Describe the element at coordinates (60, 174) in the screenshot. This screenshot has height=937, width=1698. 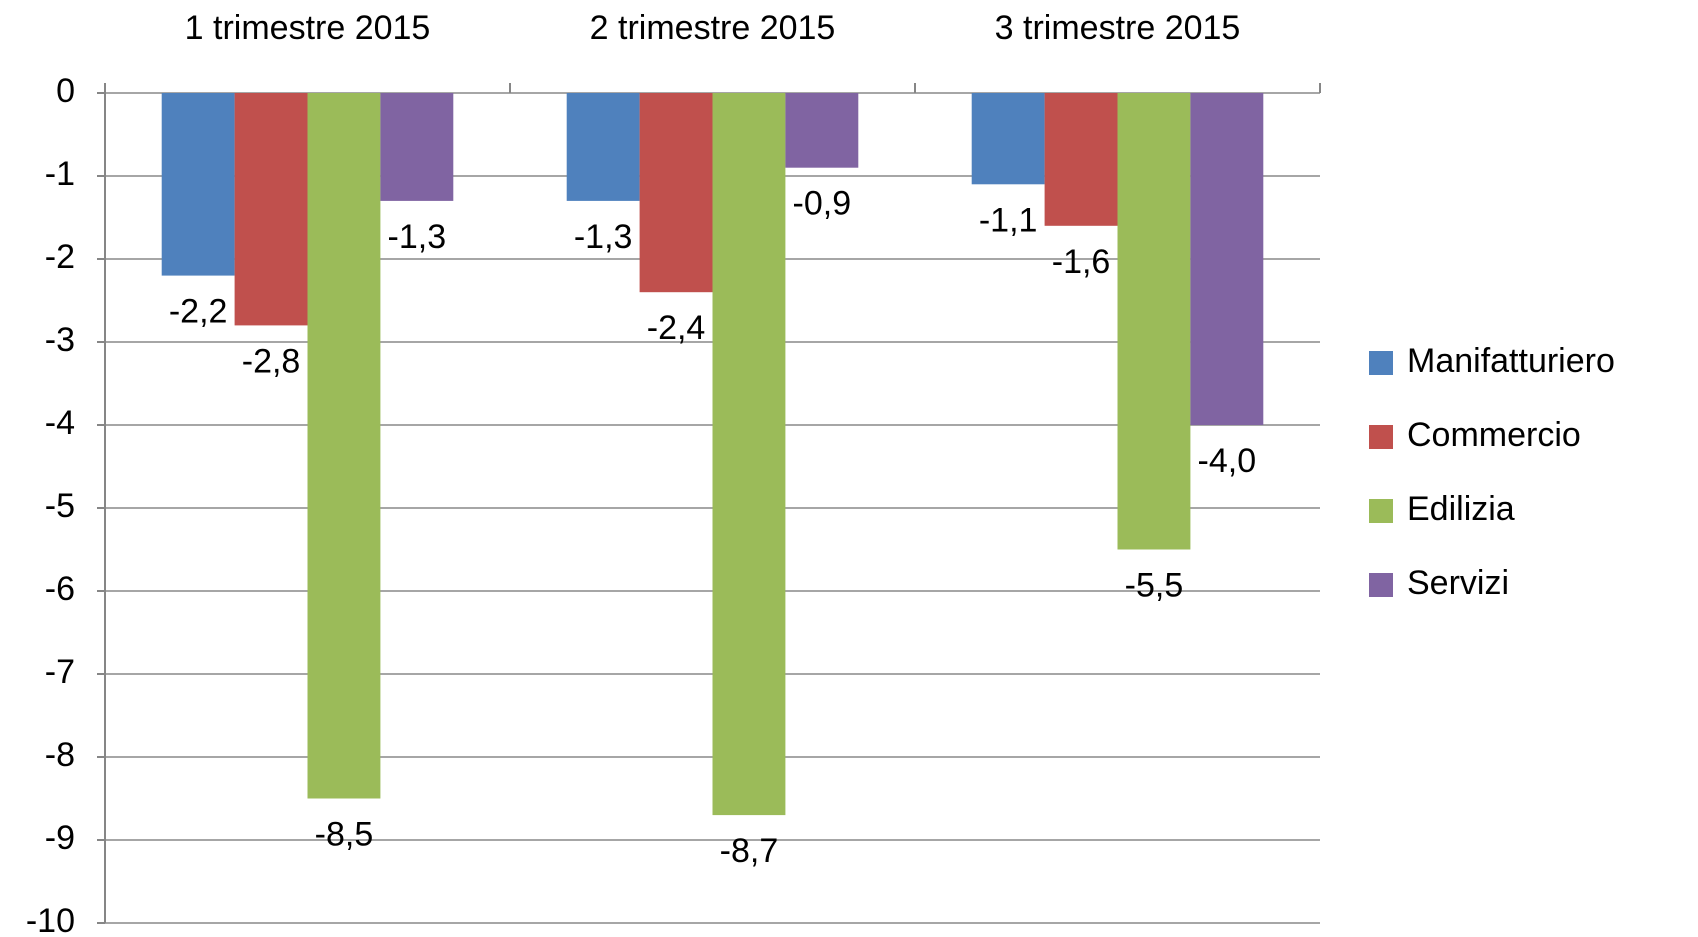
I see `y-tick-label: -1` at that location.